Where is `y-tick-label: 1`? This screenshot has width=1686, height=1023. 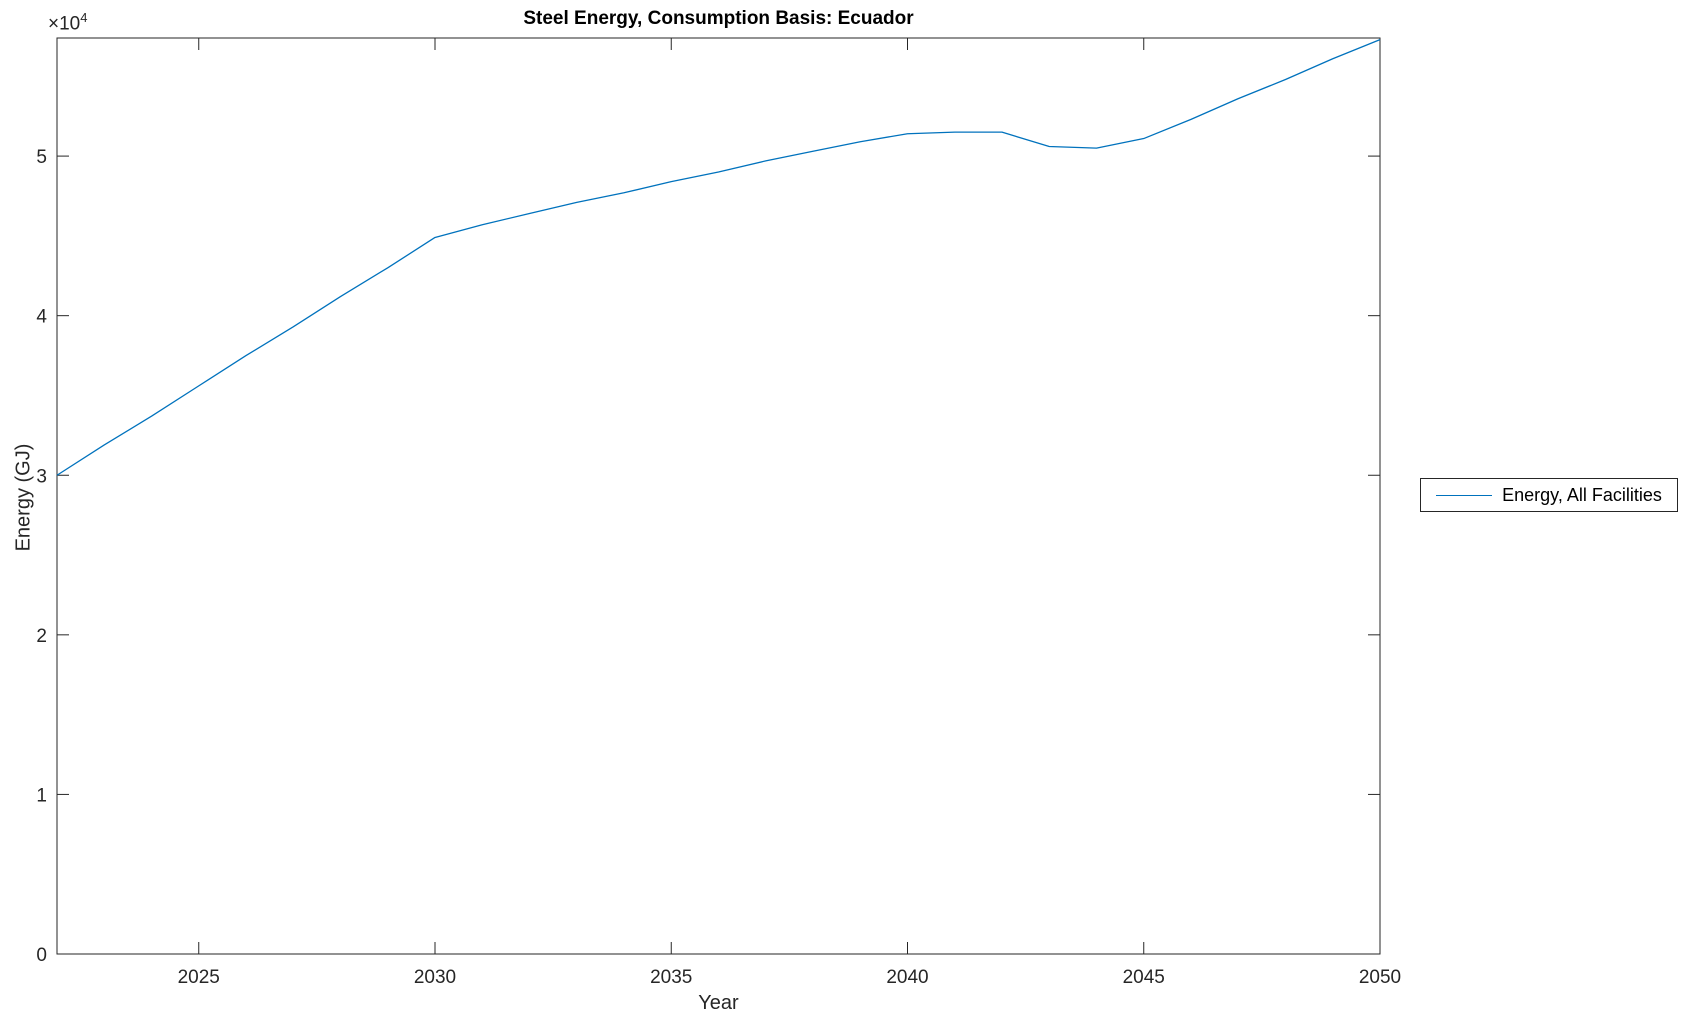
y-tick-label: 1 is located at coordinates (41, 795).